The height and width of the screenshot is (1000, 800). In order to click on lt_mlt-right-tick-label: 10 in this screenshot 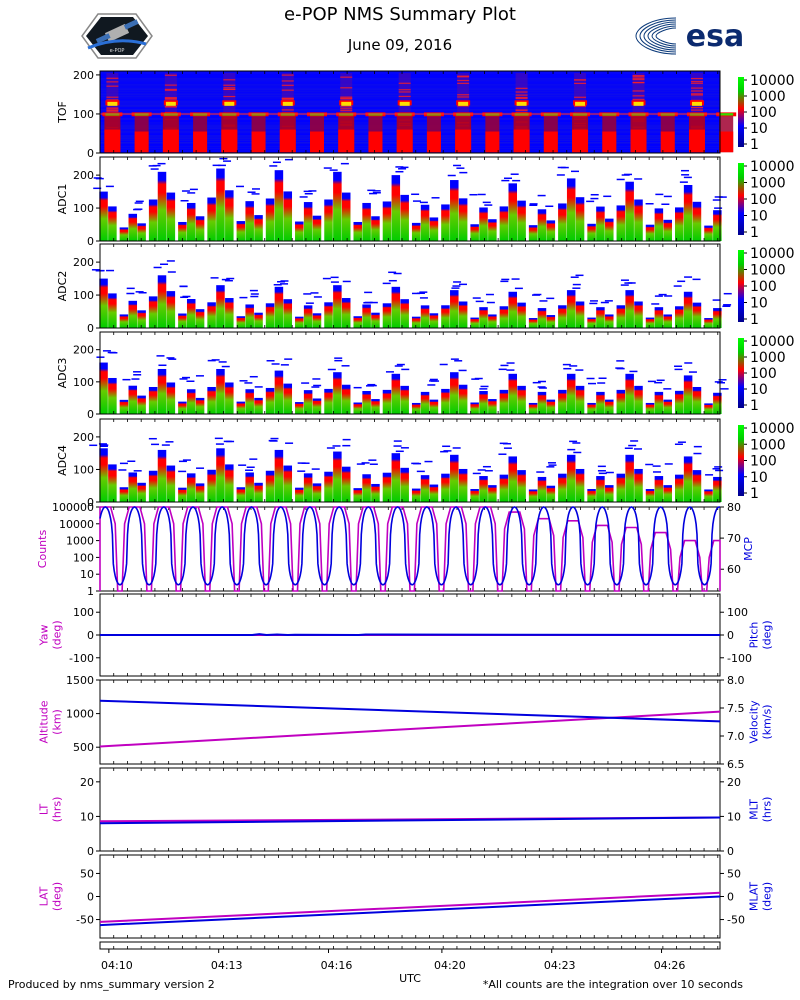, I will do `click(734, 816)`.